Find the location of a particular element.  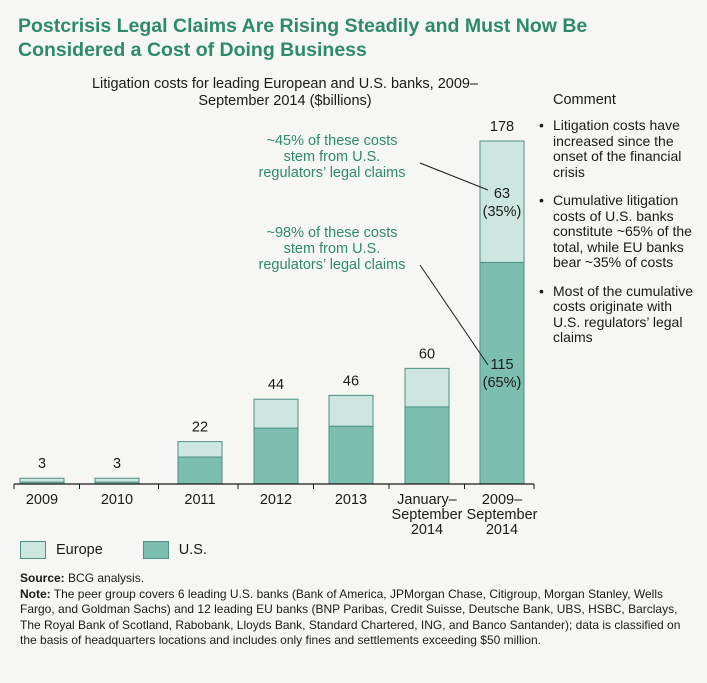

segment-label-europe: (35%) is located at coordinates (502, 212).